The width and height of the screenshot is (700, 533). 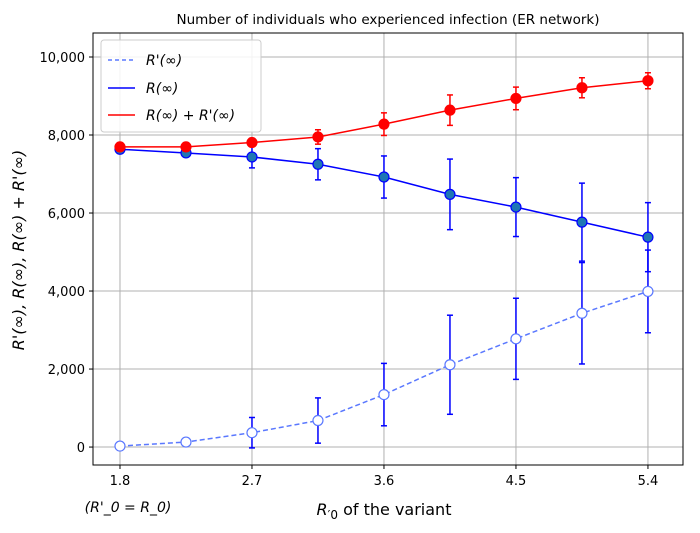 I want to click on legend-label-r-prime: R'(∞), so click(x=164, y=61).